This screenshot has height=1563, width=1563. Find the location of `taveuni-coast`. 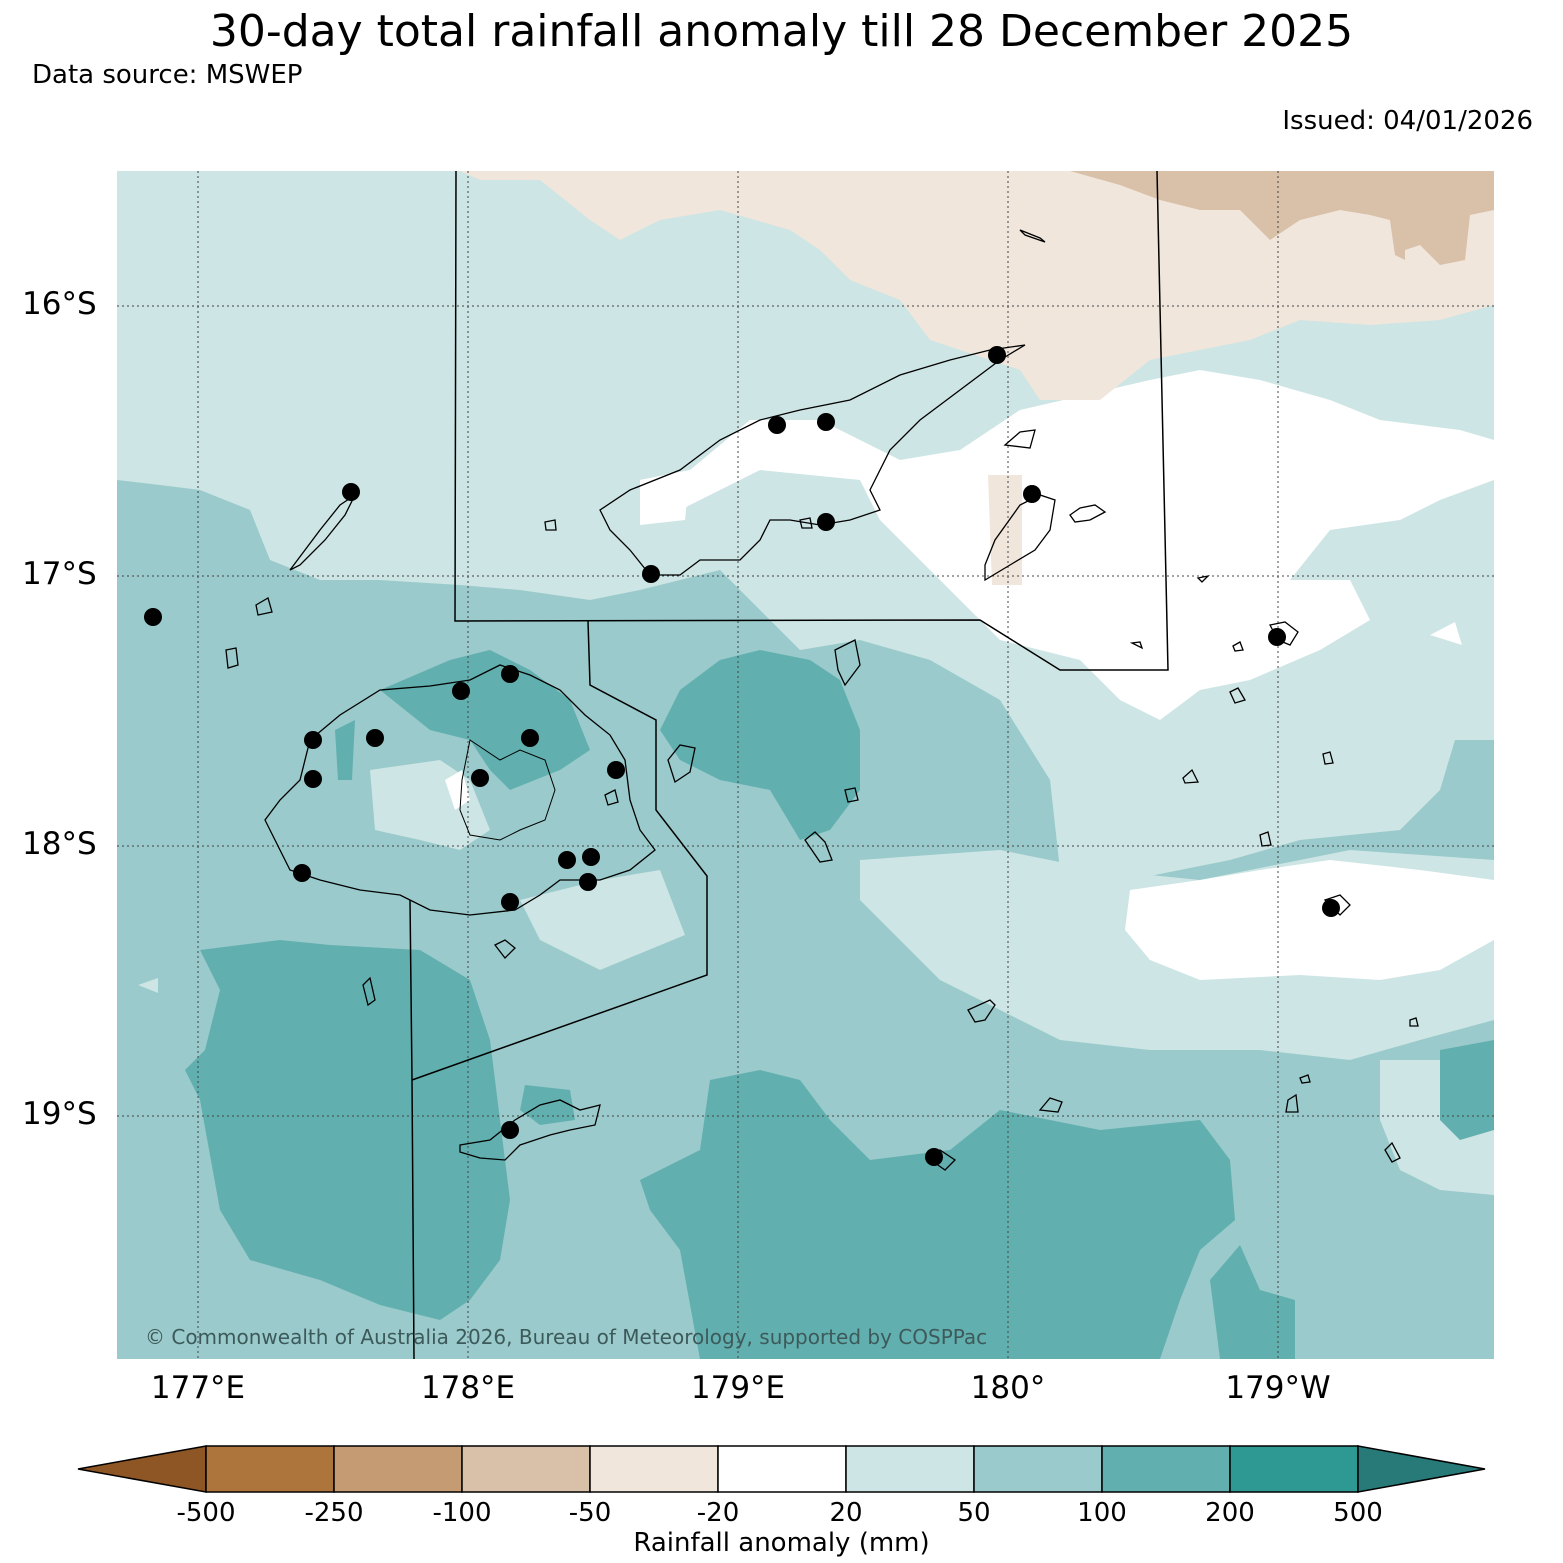

taveuni-coast is located at coordinates (1020, 538).